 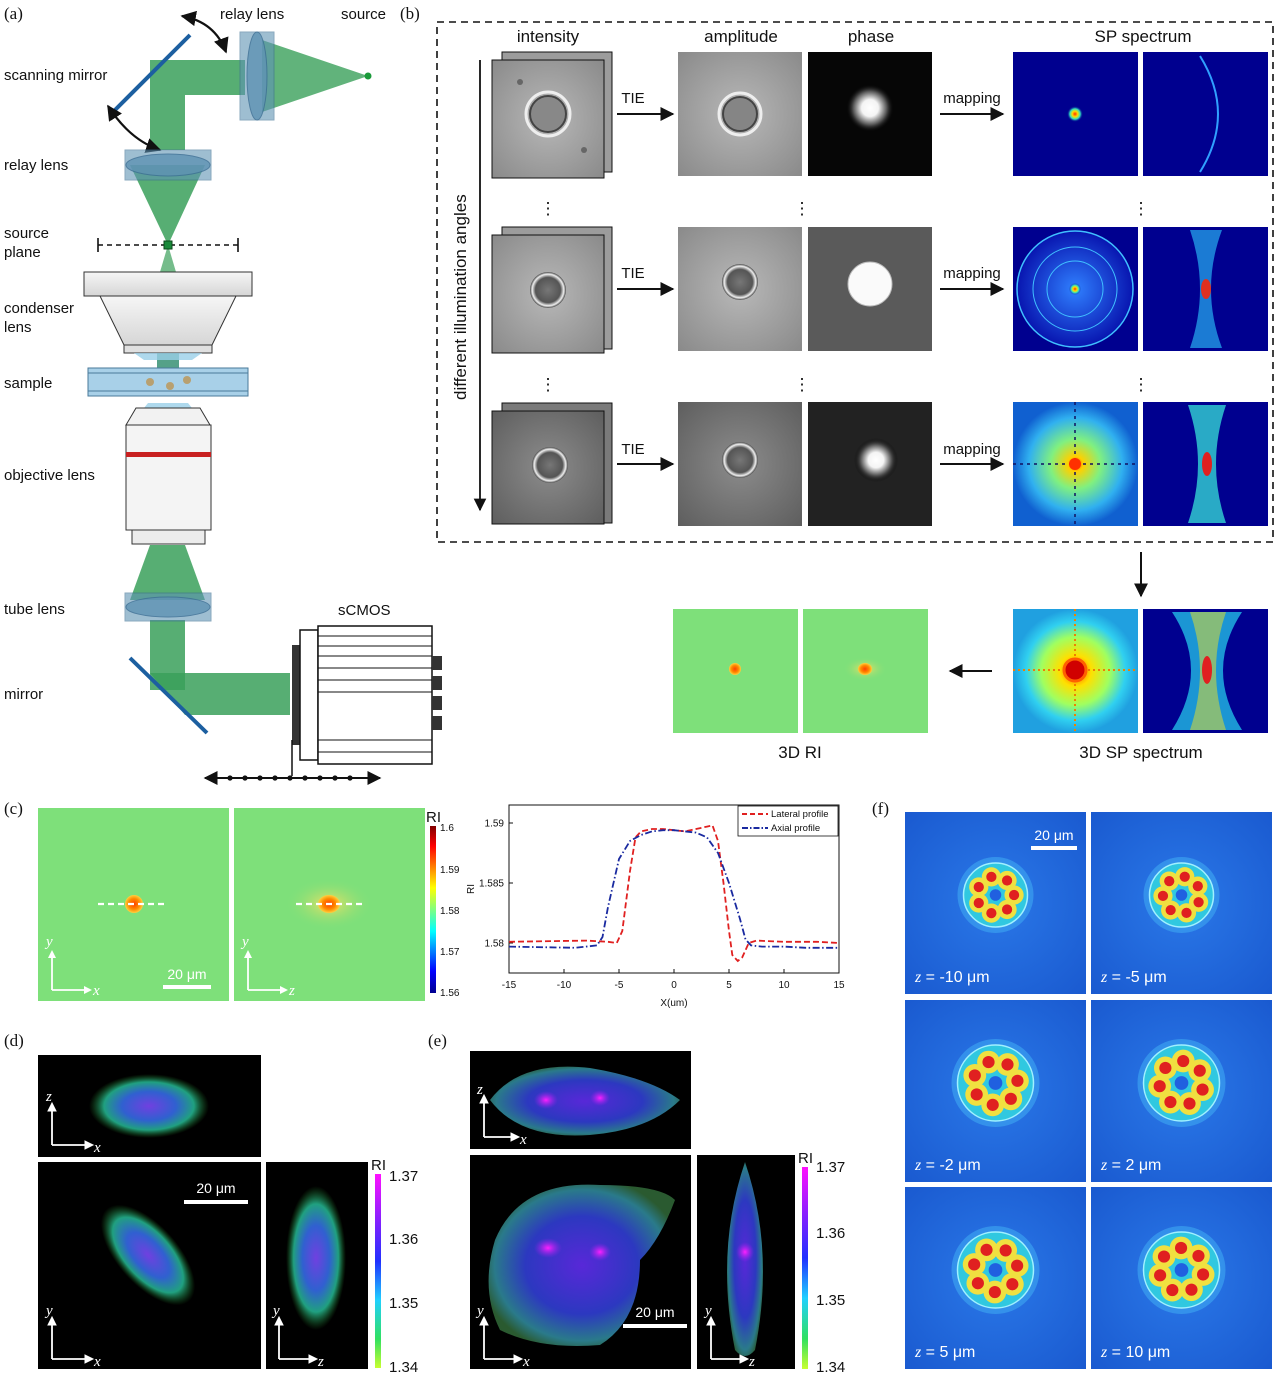 I want to click on legend-axial: Axial profile, so click(x=795, y=828).